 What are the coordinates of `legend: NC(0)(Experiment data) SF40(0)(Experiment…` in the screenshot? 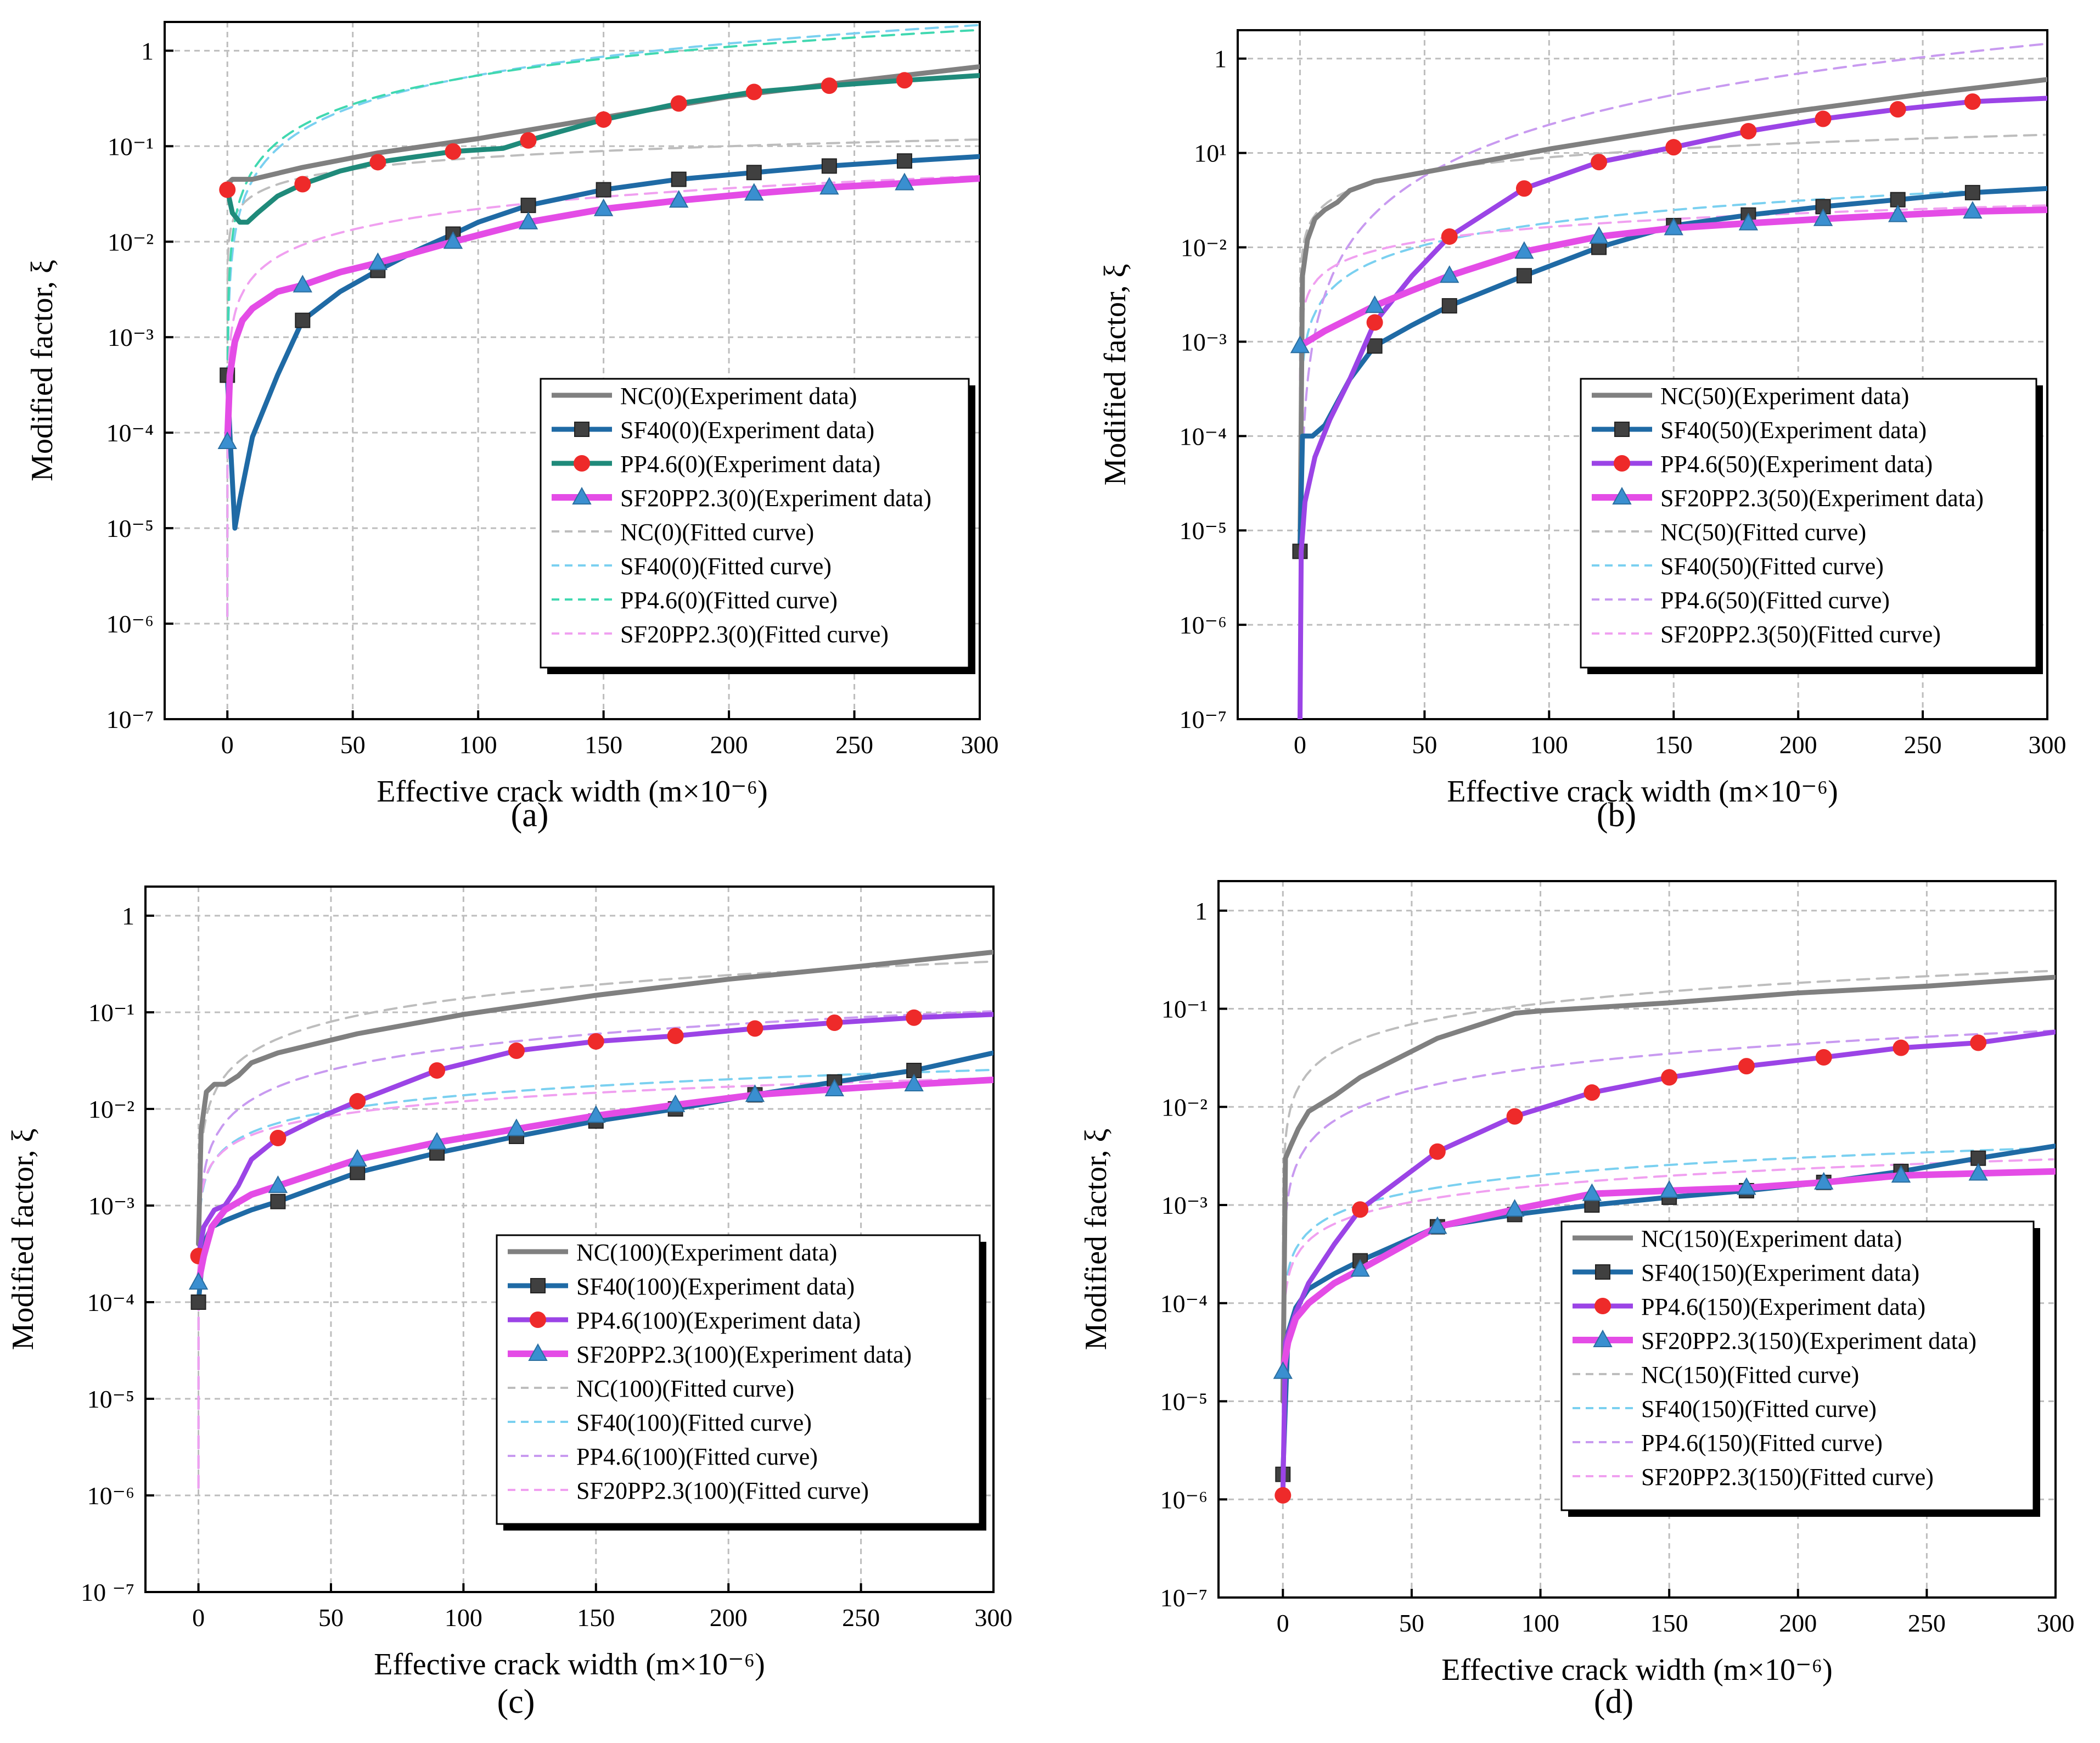 It's located at (757, 526).